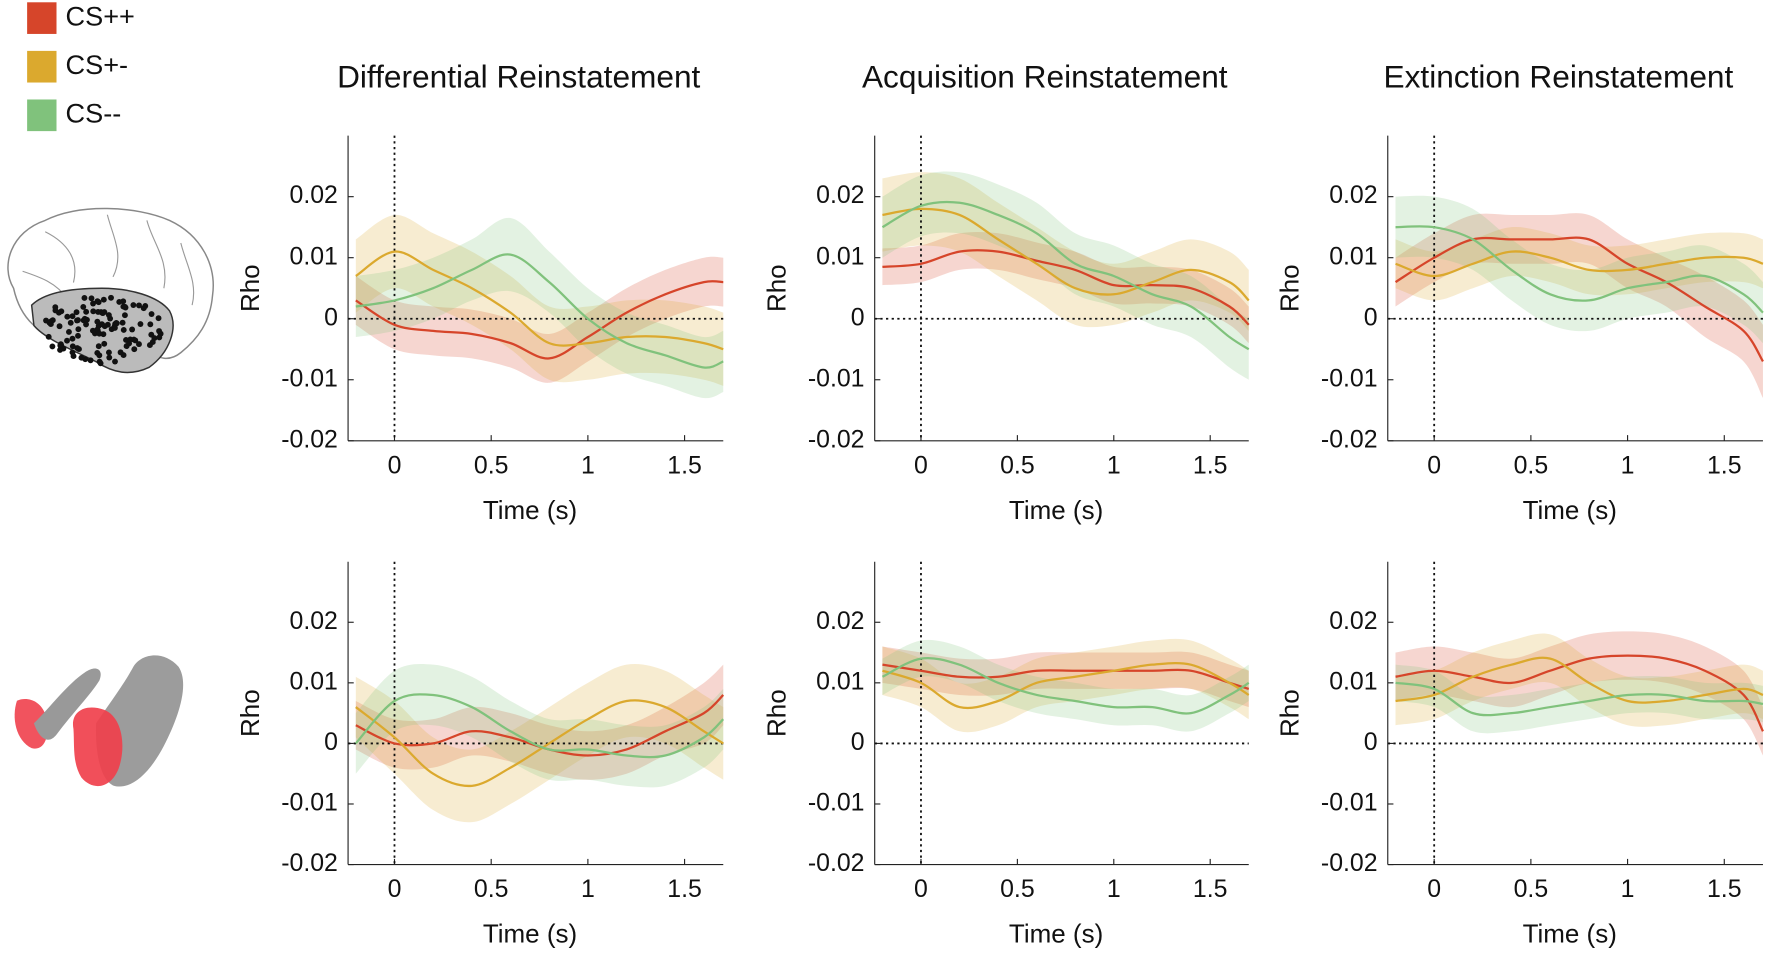 This screenshot has height=955, width=1772. What do you see at coordinates (97, 747) in the screenshot?
I see `amygdala-right` at bounding box center [97, 747].